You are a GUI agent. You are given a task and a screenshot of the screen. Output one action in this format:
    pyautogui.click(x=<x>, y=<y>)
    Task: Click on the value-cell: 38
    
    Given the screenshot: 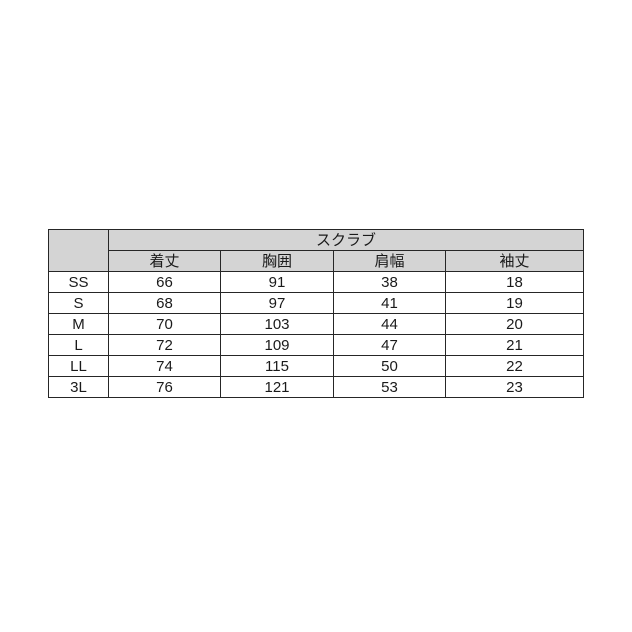 What is the action you would take?
    pyautogui.click(x=389, y=282)
    